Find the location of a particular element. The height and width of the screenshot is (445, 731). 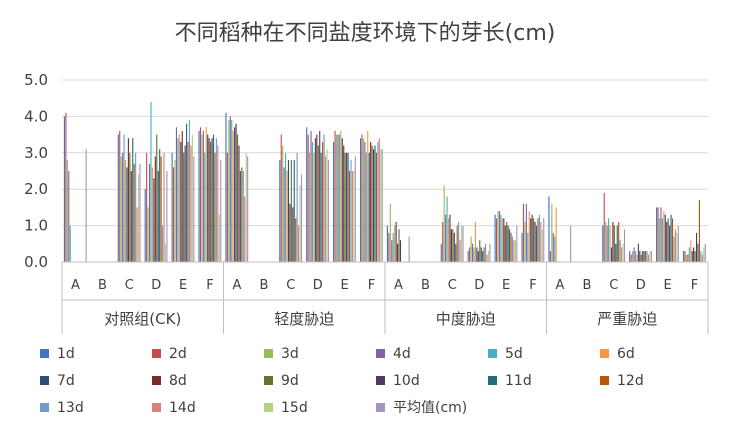

bar-3d-中度胁迫-E is located at coordinates (498, 236).